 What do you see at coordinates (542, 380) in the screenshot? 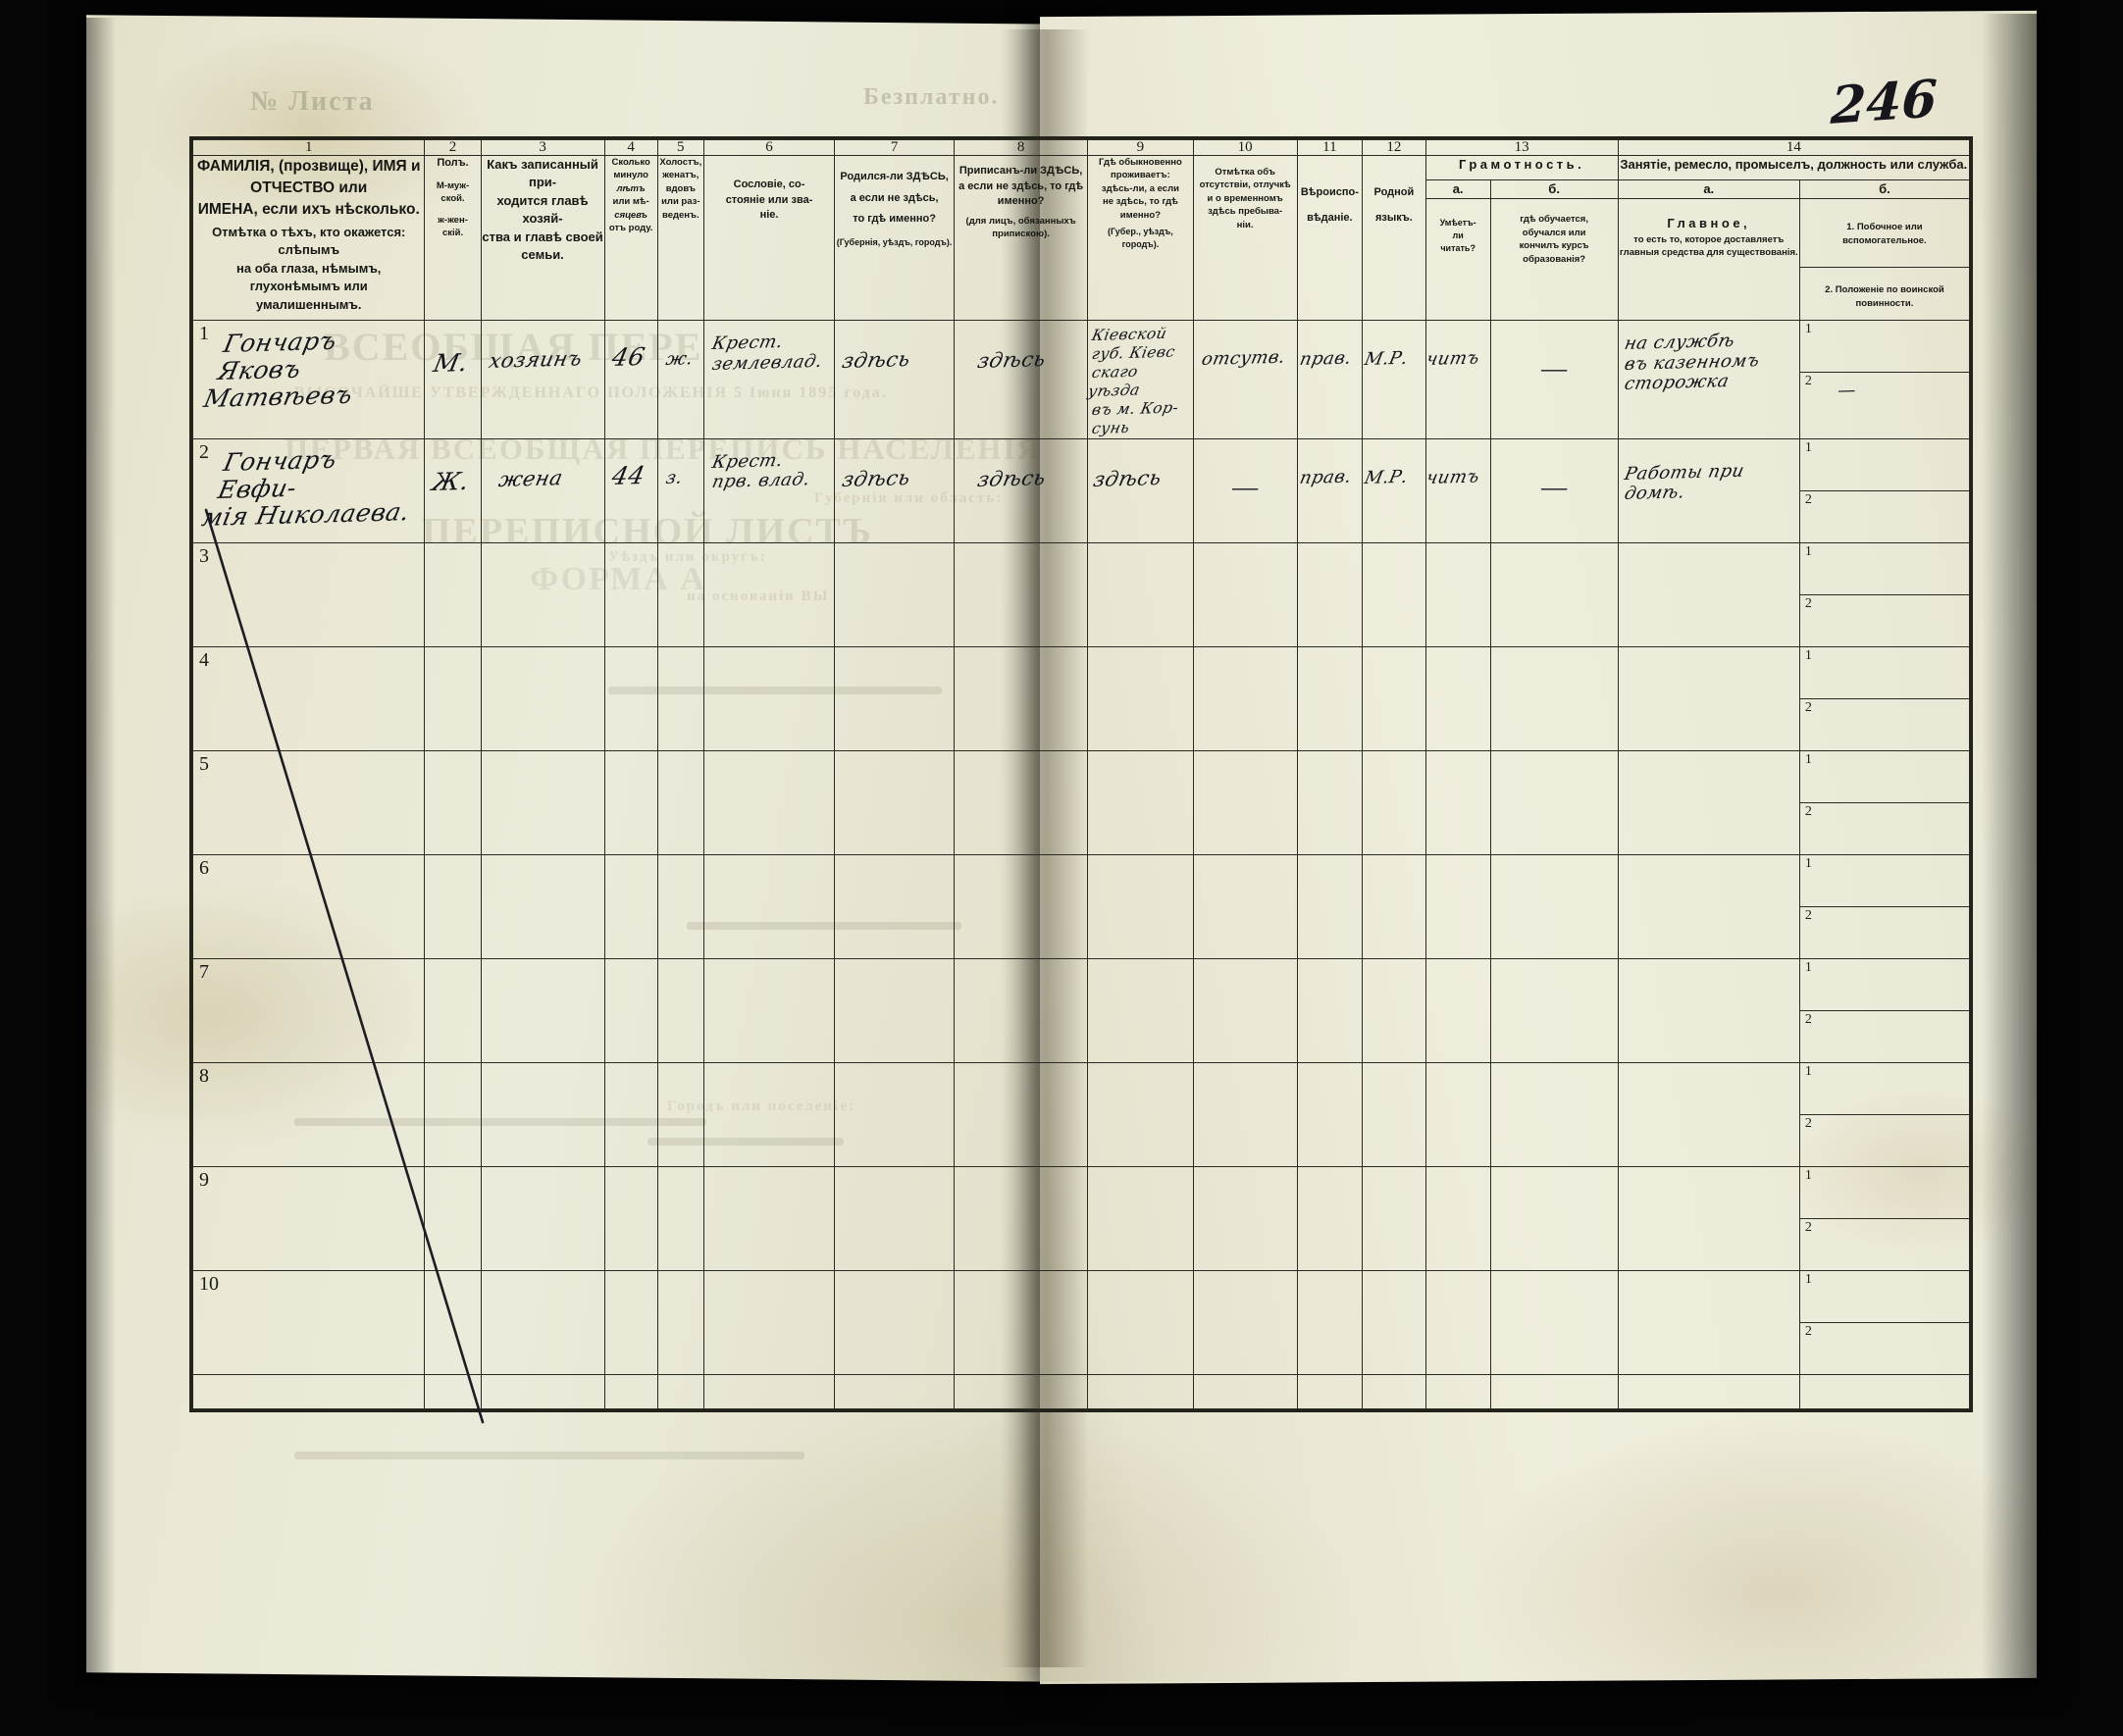
I see `cell-relation: хозяинъ` at bounding box center [542, 380].